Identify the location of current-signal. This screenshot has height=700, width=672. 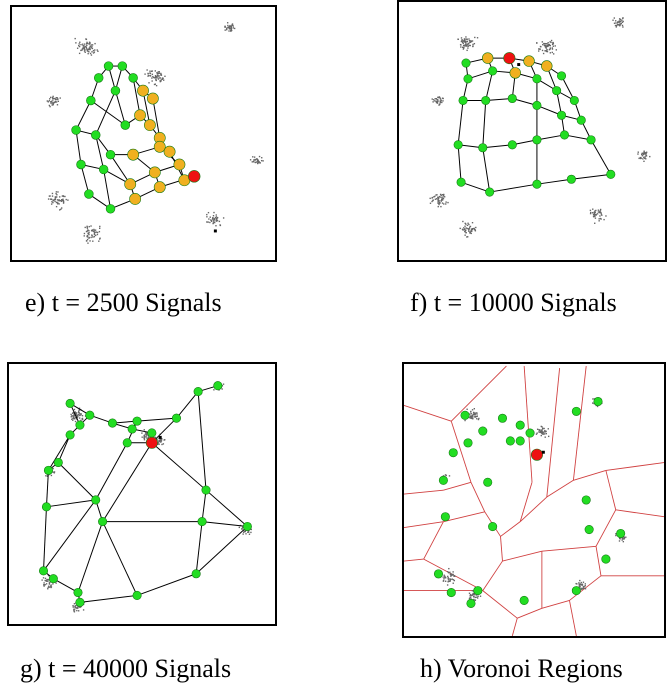
(160, 437).